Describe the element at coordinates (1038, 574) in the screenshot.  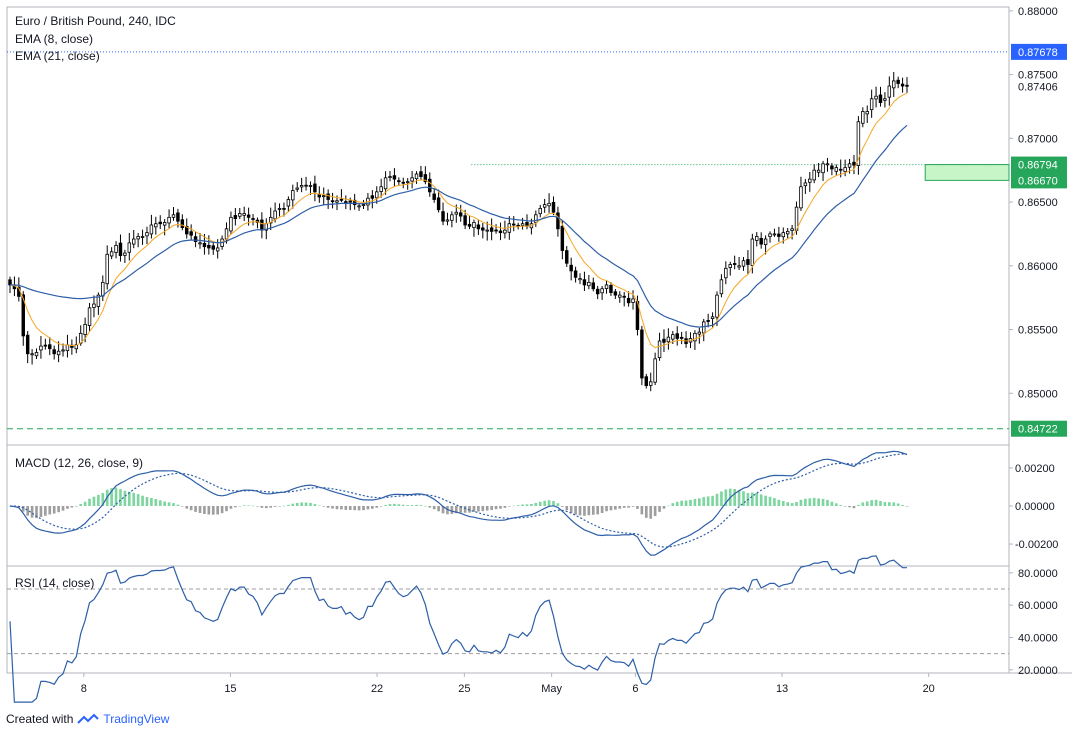
I see `rsi-tick-label: 80.0000` at that location.